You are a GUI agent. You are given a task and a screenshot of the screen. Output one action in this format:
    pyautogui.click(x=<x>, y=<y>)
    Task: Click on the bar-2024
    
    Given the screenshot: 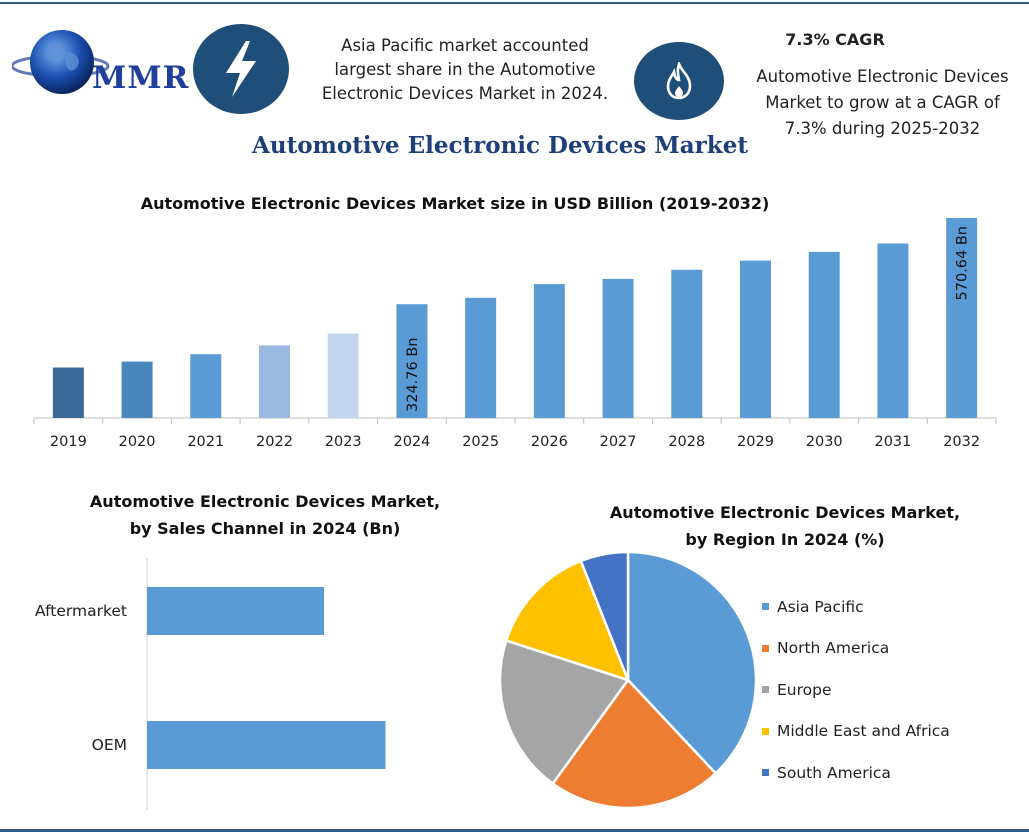 What is the action you would take?
    pyautogui.click(x=412, y=361)
    